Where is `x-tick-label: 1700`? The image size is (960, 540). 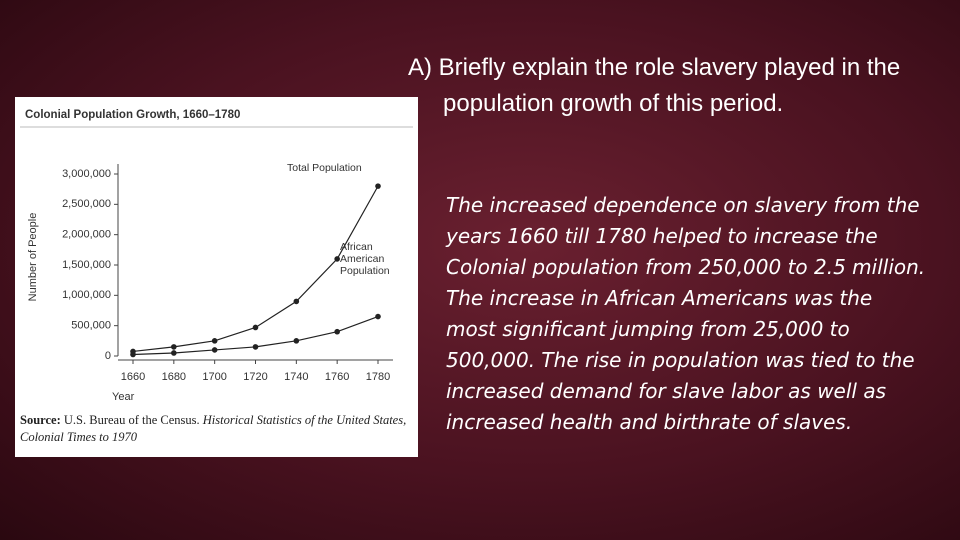
x-tick-label: 1700 is located at coordinates (214, 377).